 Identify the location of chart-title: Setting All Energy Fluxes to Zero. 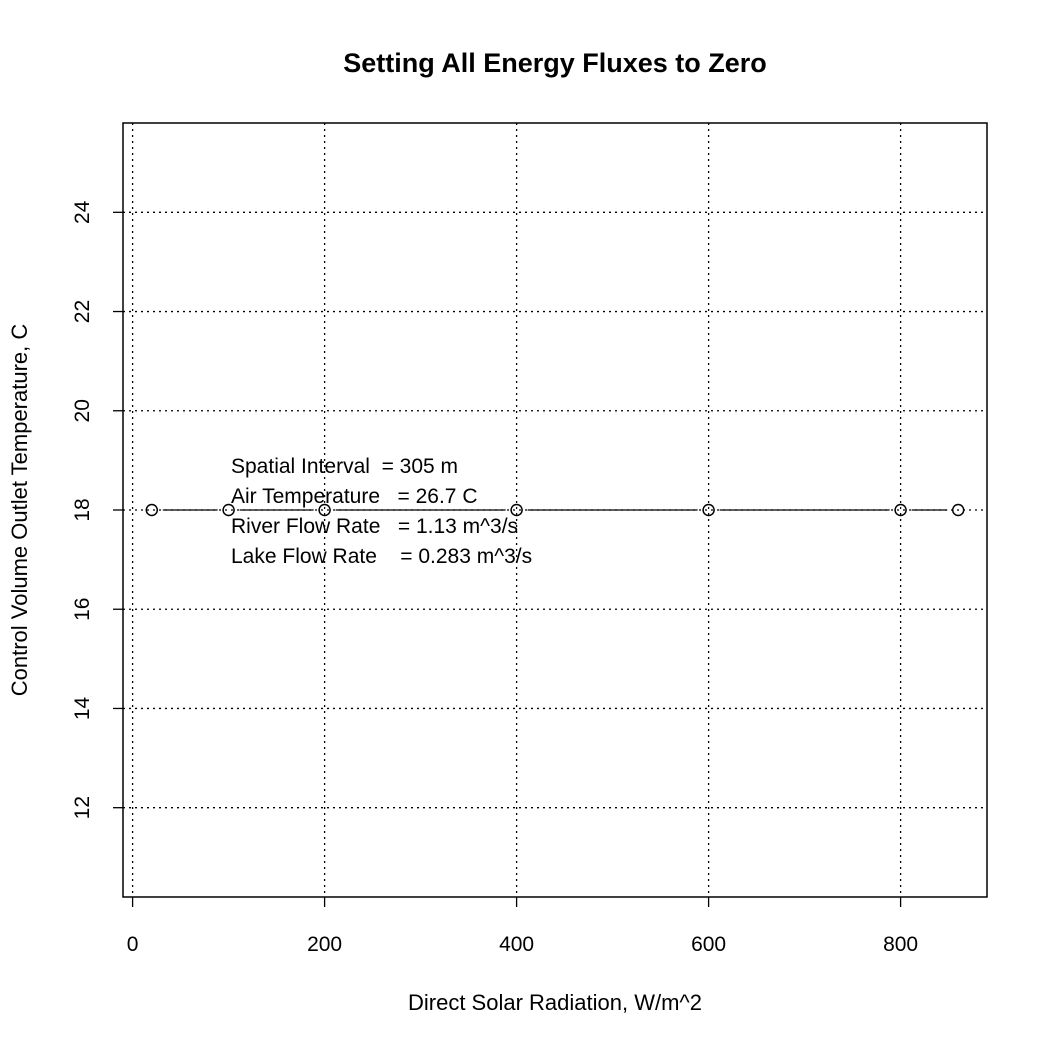
(555, 63).